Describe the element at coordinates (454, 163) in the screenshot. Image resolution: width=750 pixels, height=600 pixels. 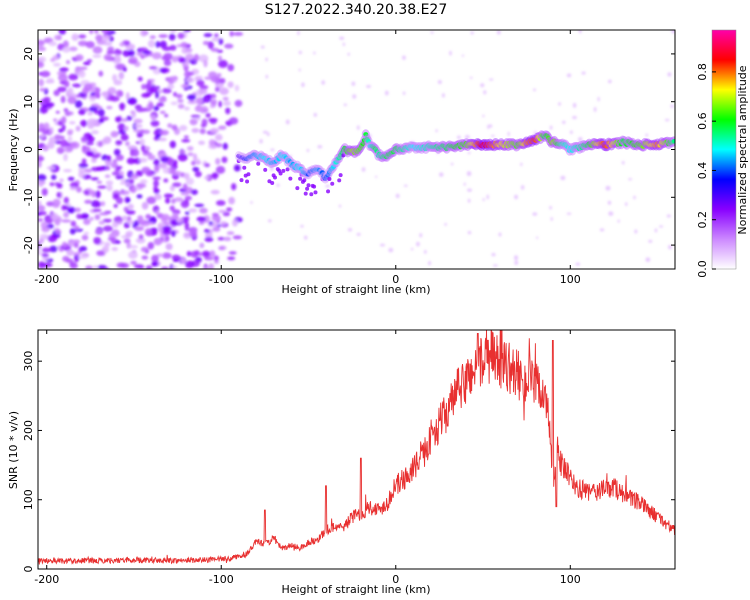
I see `signal-trace` at that location.